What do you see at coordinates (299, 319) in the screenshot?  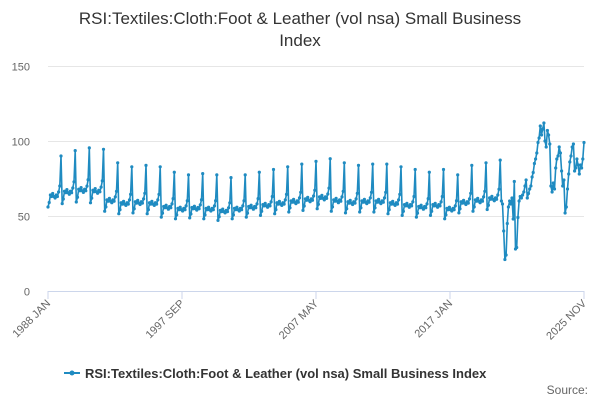 I see `x-tick-label-2: 2007 MAY` at bounding box center [299, 319].